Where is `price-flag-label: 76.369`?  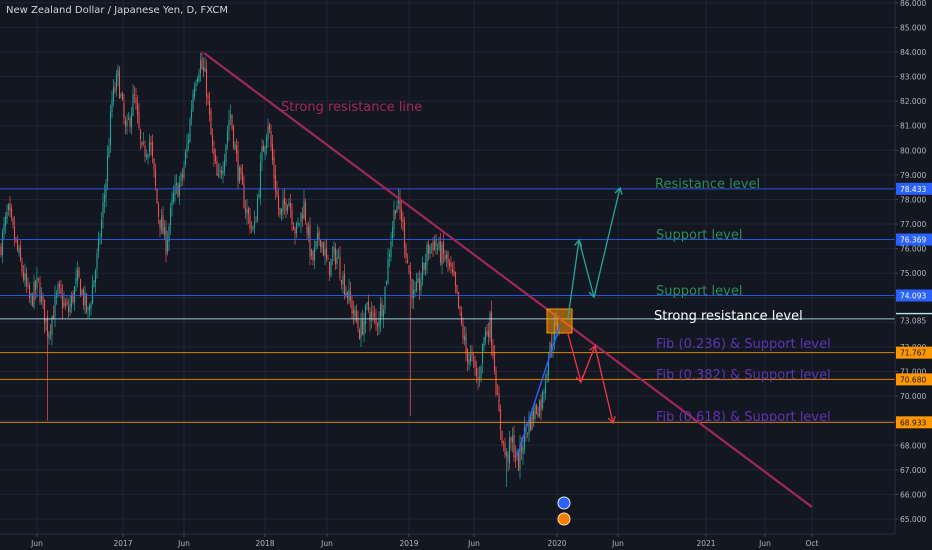 price-flag-label: 76.369 is located at coordinates (913, 240).